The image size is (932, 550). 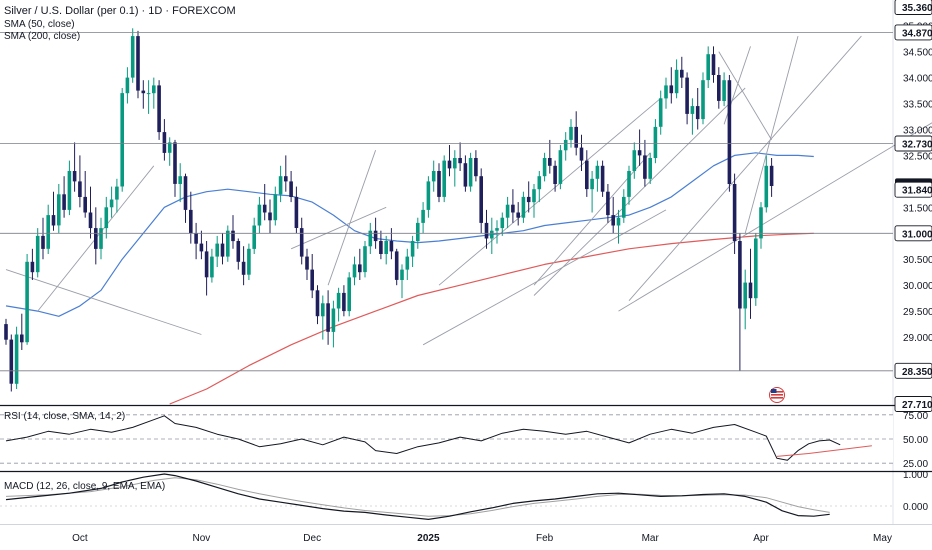 I want to click on price-tick-label: 30.500, so click(x=917, y=260).